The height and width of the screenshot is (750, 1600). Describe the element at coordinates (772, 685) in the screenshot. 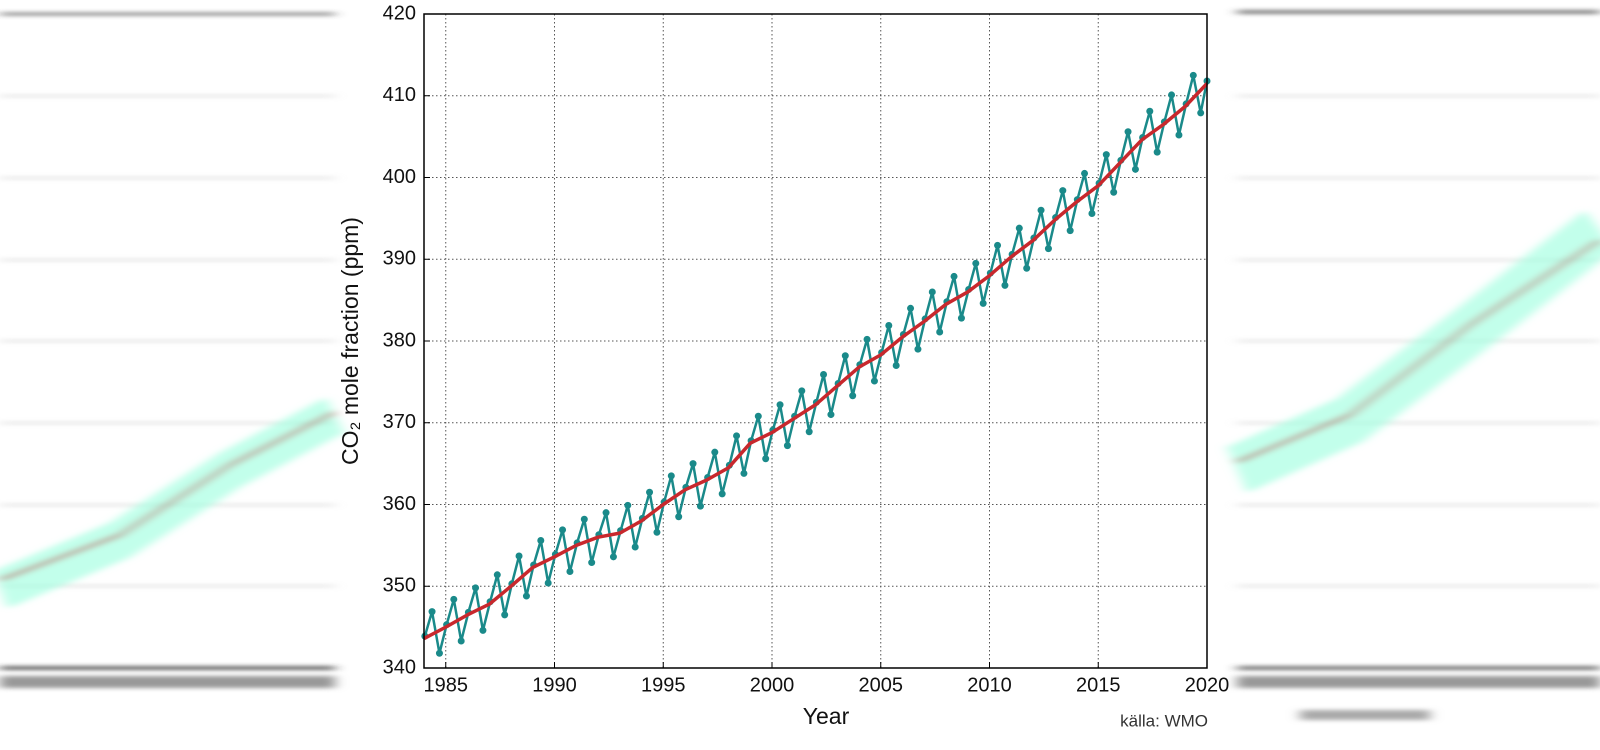

I see `x-tick-label: 2000` at that location.